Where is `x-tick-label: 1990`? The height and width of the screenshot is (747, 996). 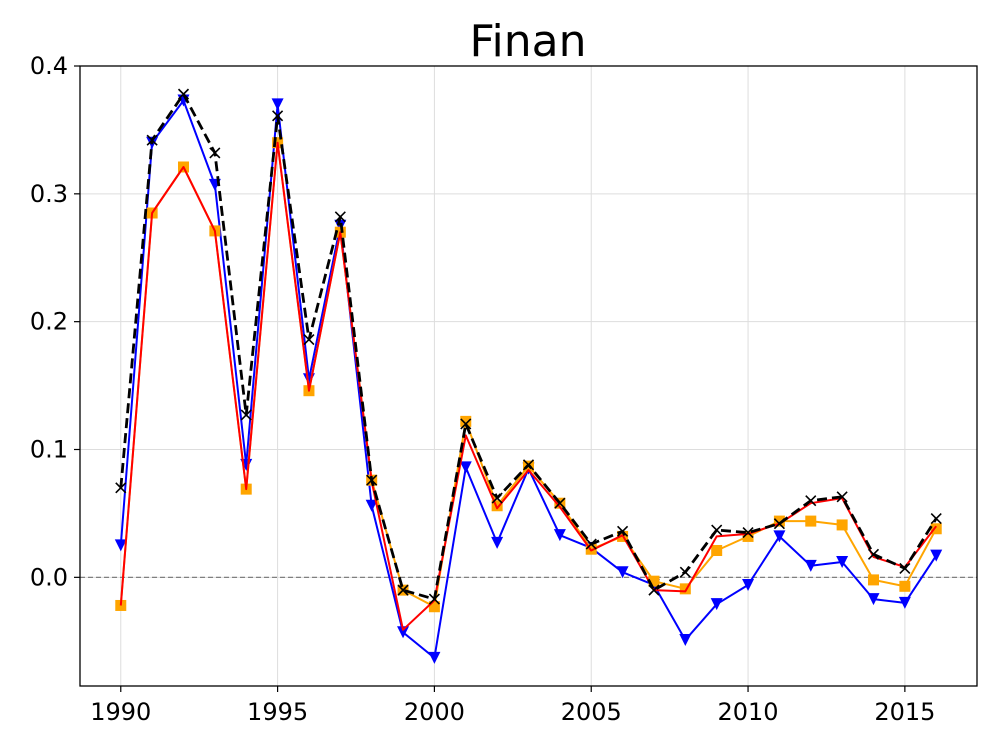 x-tick-label: 1990 is located at coordinates (120, 712).